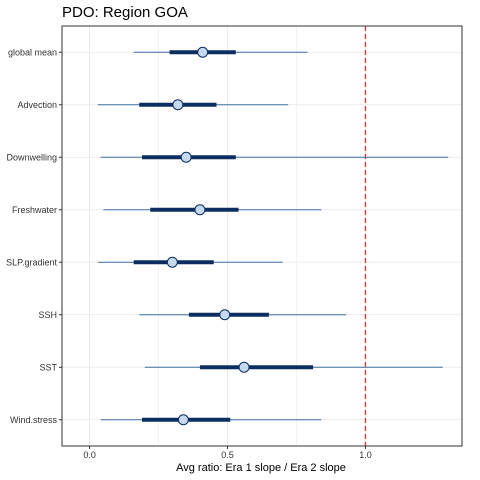 The height and width of the screenshot is (480, 480). What do you see at coordinates (48, 367) in the screenshot?
I see `y-tick-label: SST` at bounding box center [48, 367].